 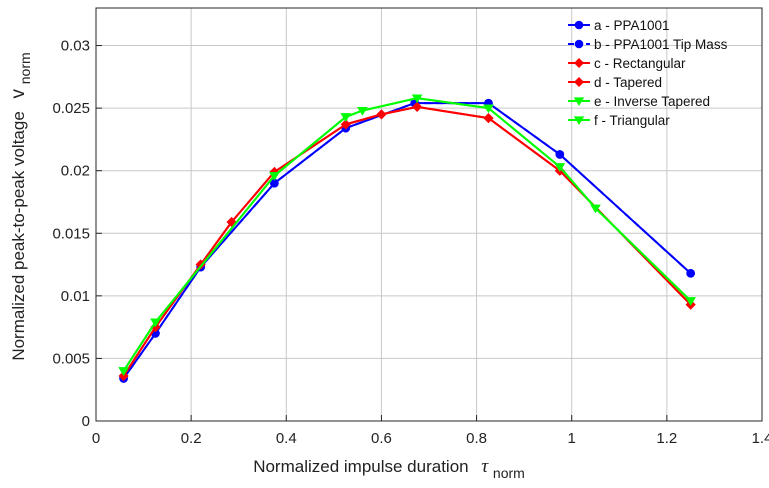 I want to click on legend-label-3: d - Tapered, so click(x=628, y=82).